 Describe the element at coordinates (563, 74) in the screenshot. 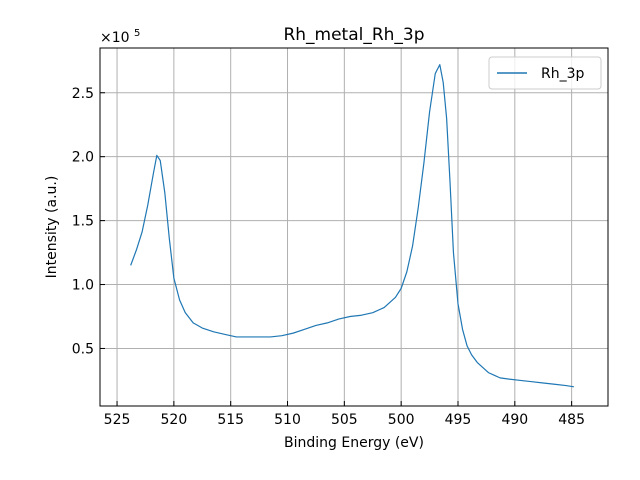

I see `legend-label-rh-3p: Rh_3p` at that location.